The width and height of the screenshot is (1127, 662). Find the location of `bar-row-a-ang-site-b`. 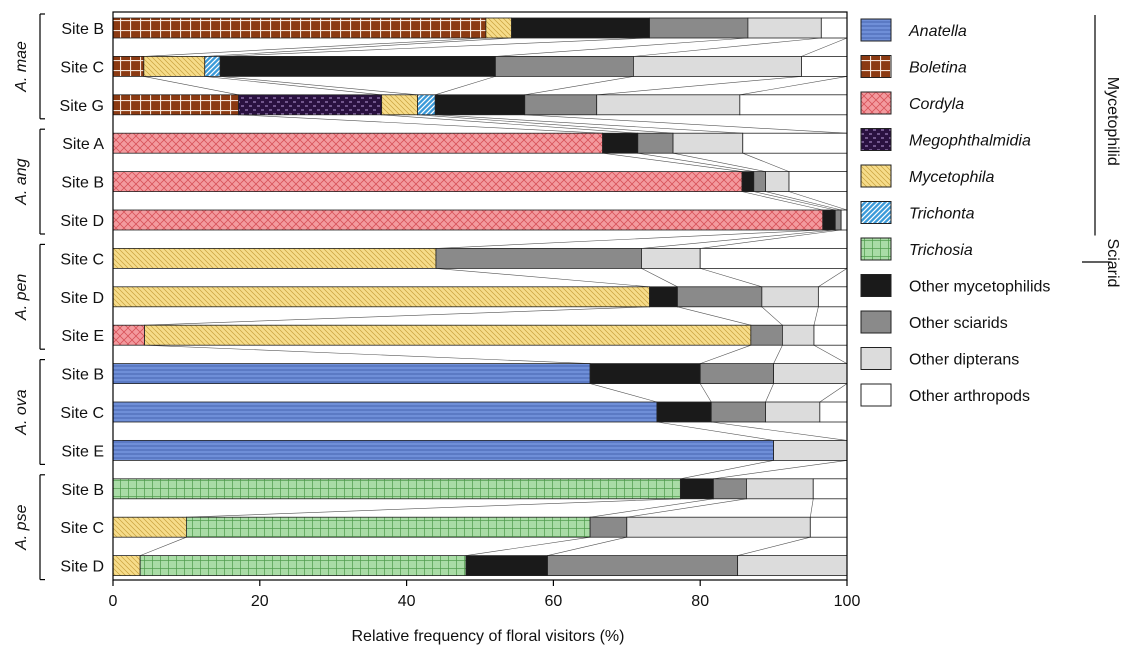

bar-row-a-ang-site-b is located at coordinates (480, 182).